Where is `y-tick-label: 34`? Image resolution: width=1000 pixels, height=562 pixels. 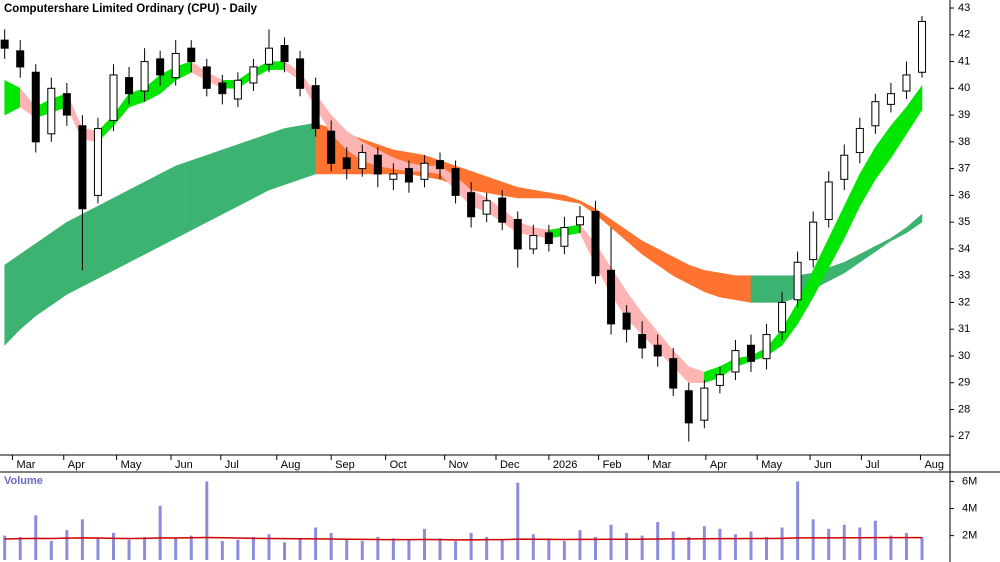 y-tick-label: 34 is located at coordinates (964, 249).